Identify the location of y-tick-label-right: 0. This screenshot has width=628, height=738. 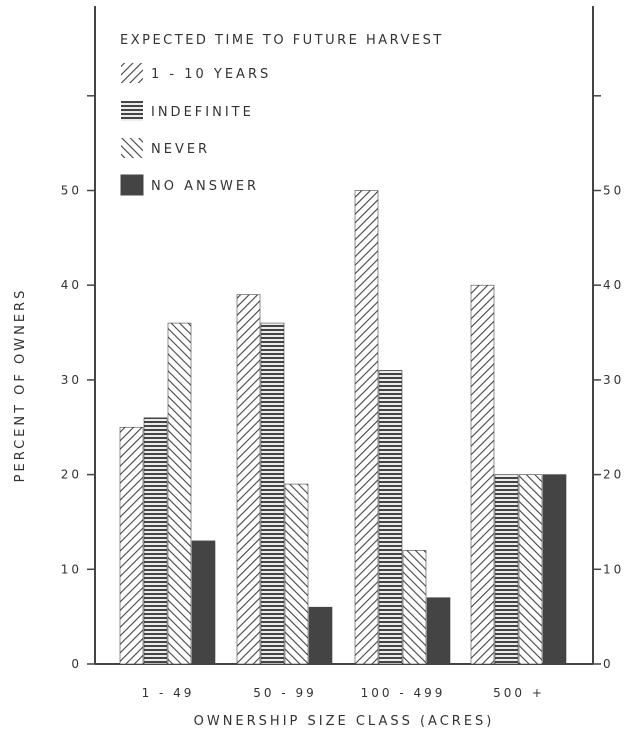
(608, 664).